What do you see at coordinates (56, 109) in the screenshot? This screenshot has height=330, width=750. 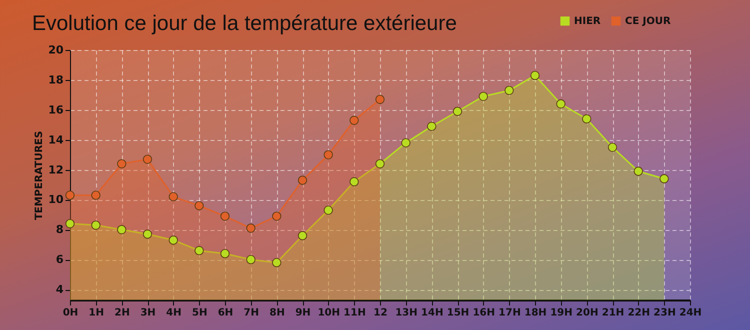 I see `y-tick-label: 16` at bounding box center [56, 109].